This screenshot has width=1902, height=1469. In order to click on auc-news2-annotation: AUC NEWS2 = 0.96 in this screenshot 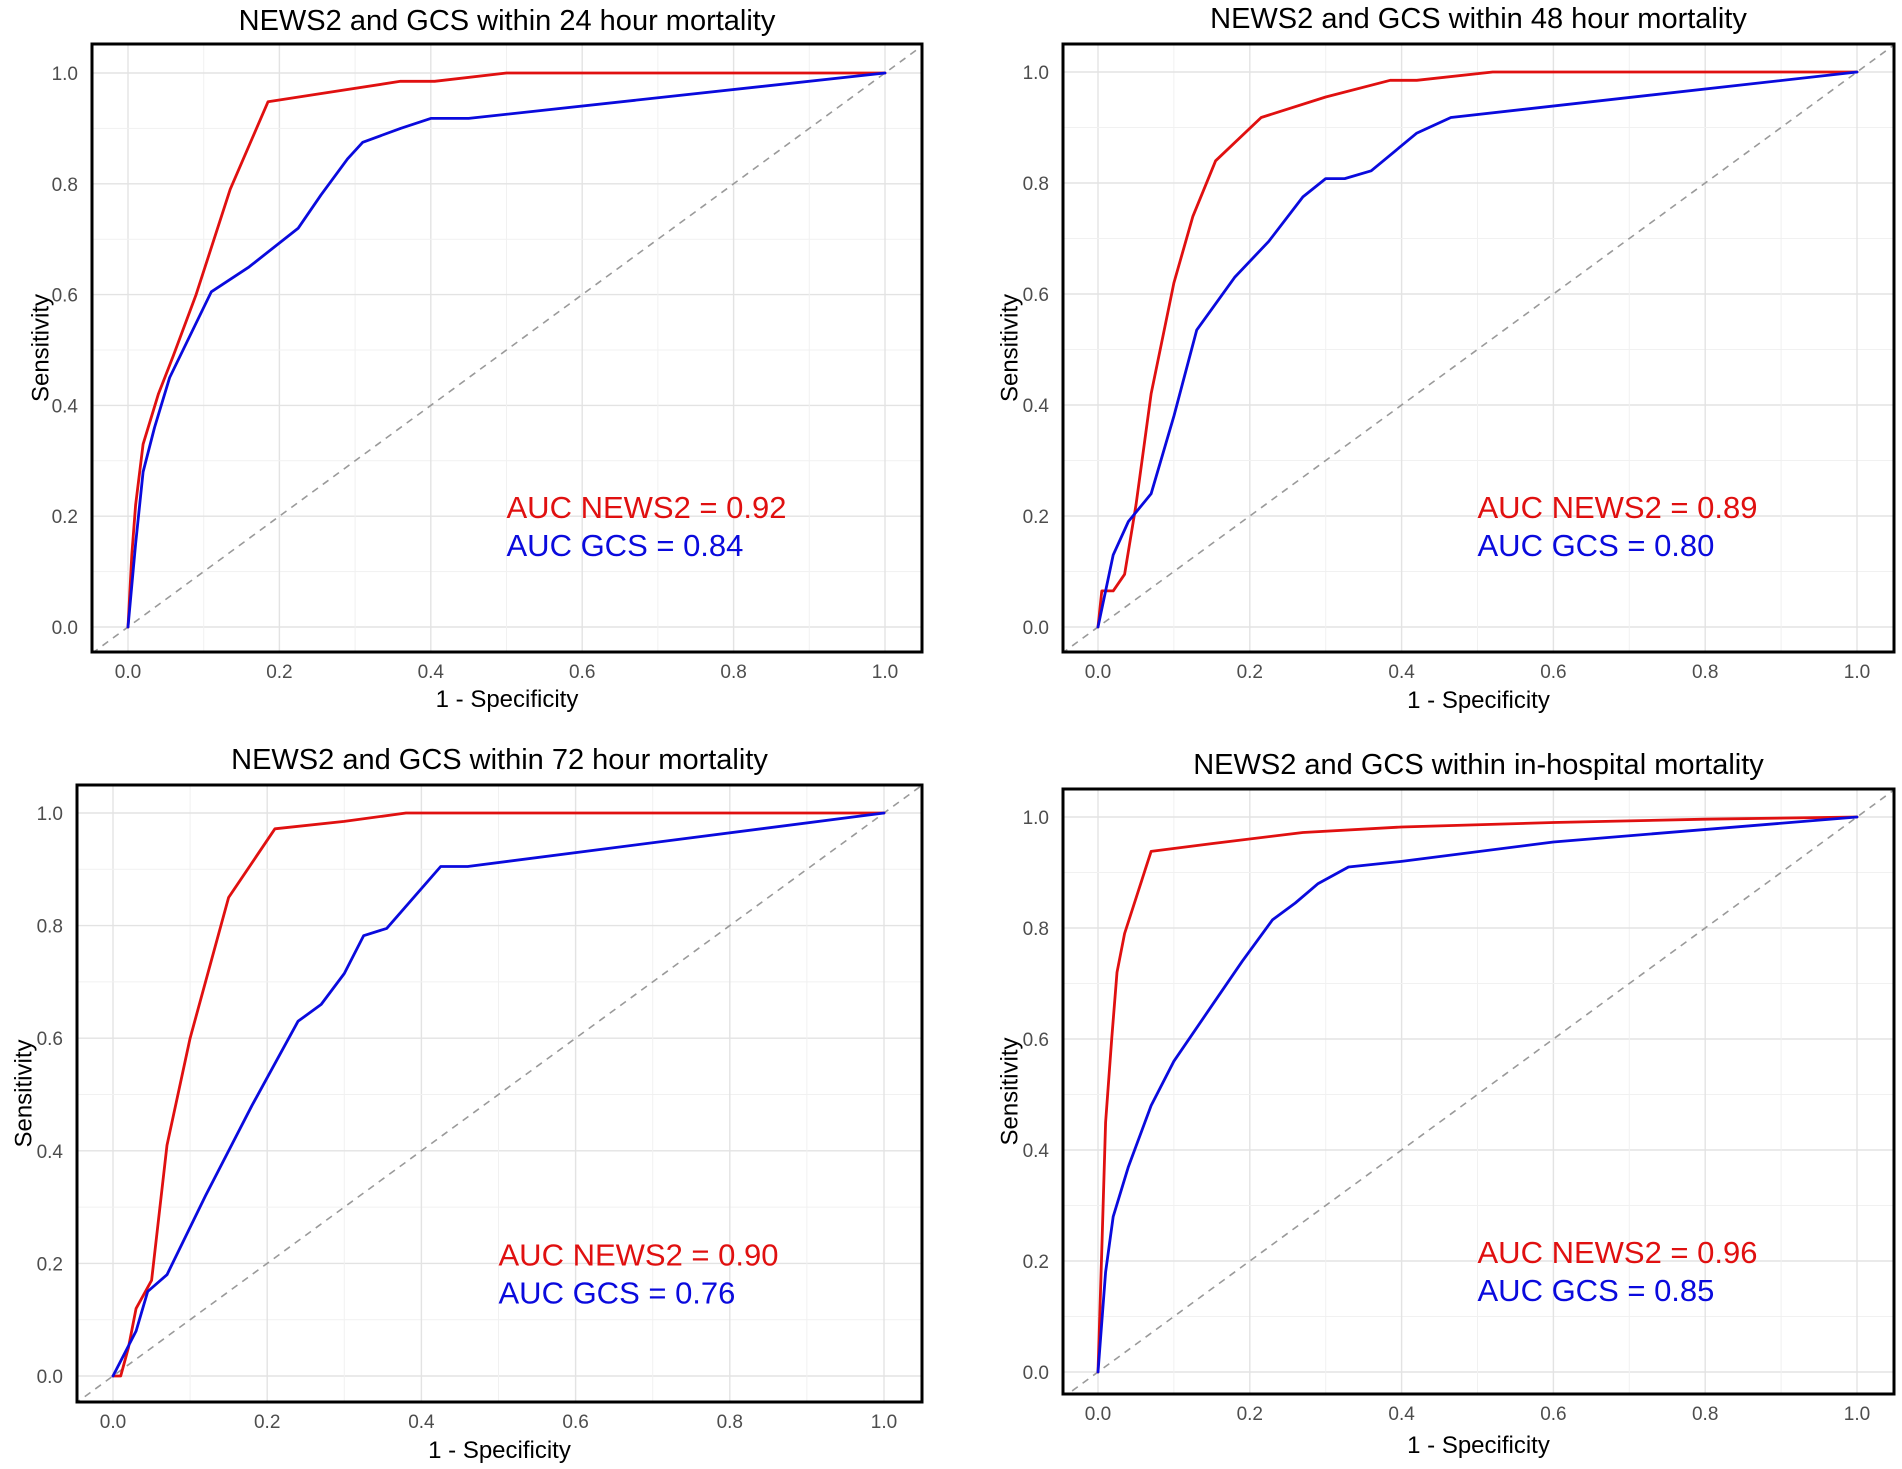, I will do `click(1618, 1252)`.